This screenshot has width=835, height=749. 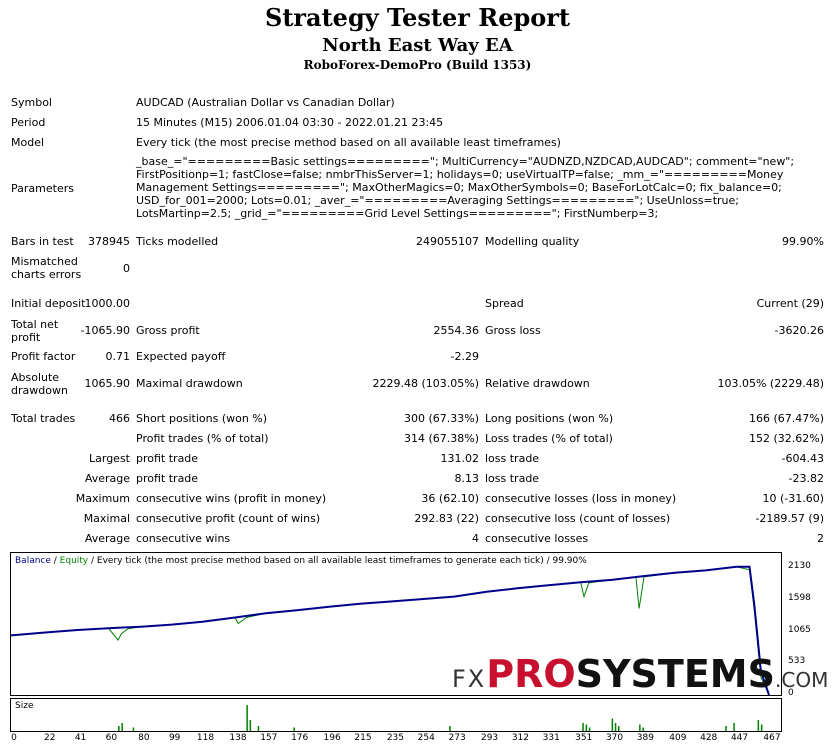 I want to click on expected-value: -2.29, so click(x=464, y=356).